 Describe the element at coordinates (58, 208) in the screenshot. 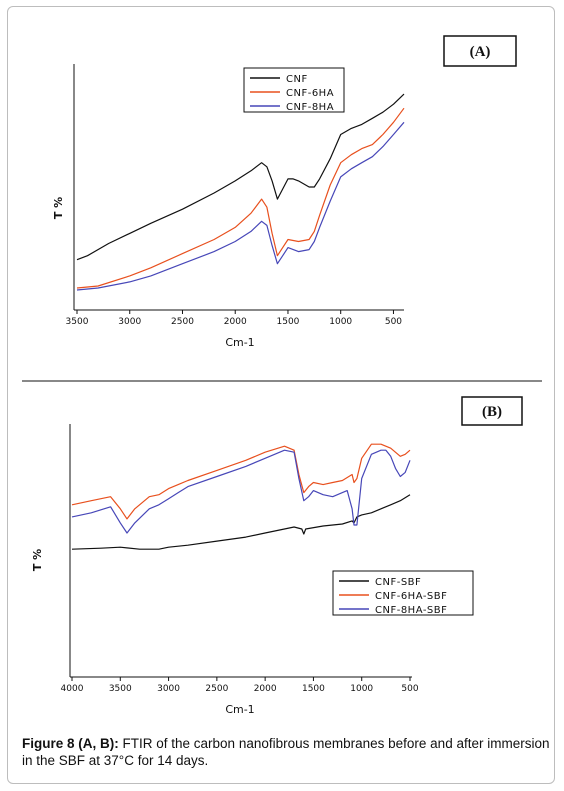

I see `chart-a-y-label: T %` at that location.